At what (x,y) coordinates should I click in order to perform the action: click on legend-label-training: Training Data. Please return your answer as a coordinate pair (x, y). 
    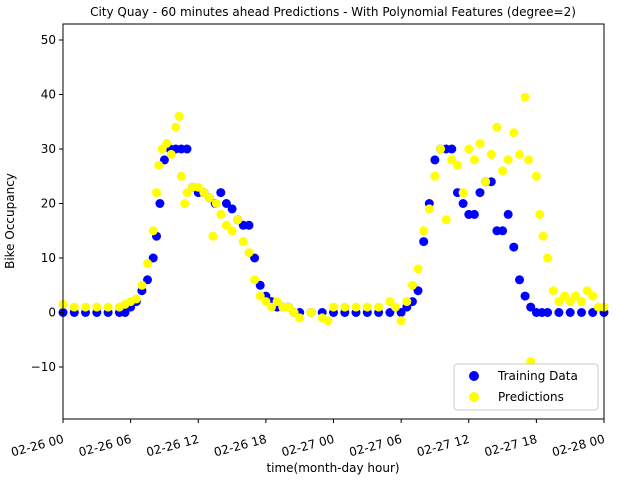
    Looking at the image, I should click on (537, 376).